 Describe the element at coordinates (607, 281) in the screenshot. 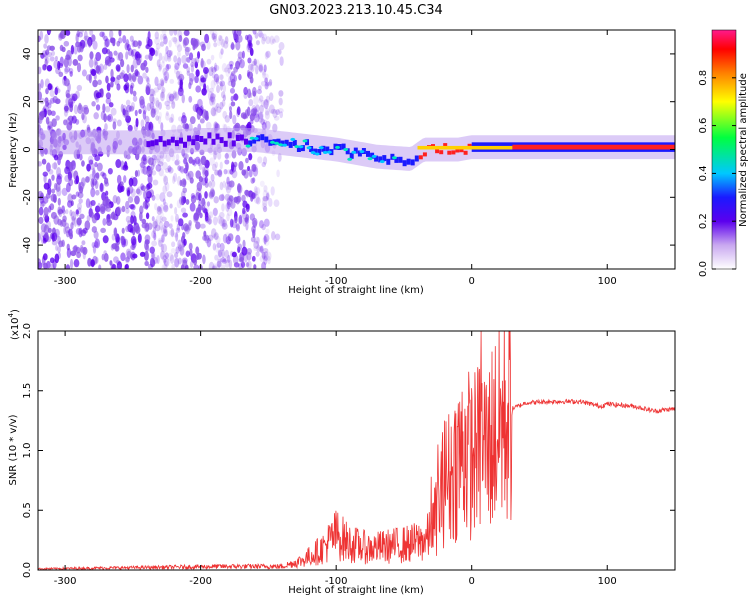

I see `x-tick-label: 100` at that location.